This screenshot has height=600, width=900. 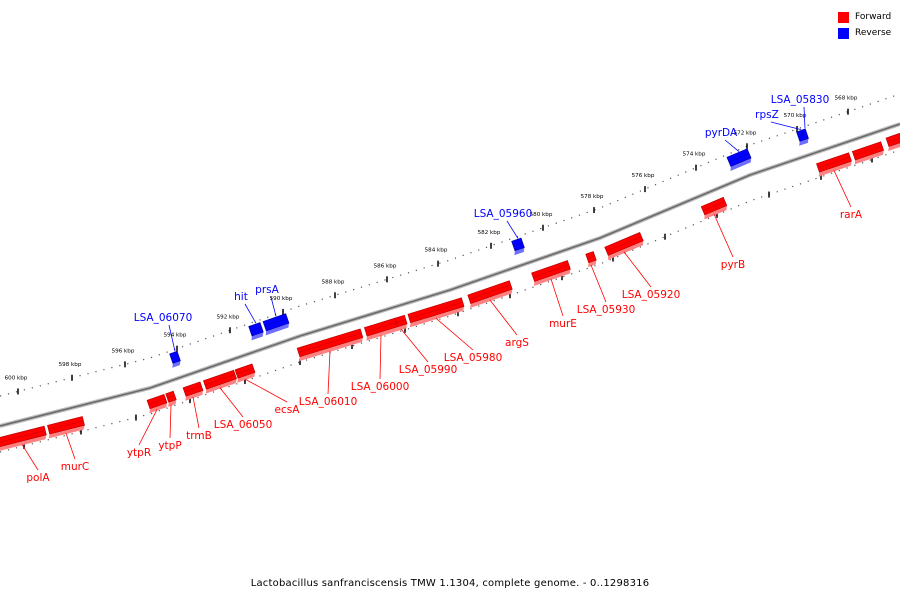 I want to click on leader-line-trmb, so click(x=196, y=413).